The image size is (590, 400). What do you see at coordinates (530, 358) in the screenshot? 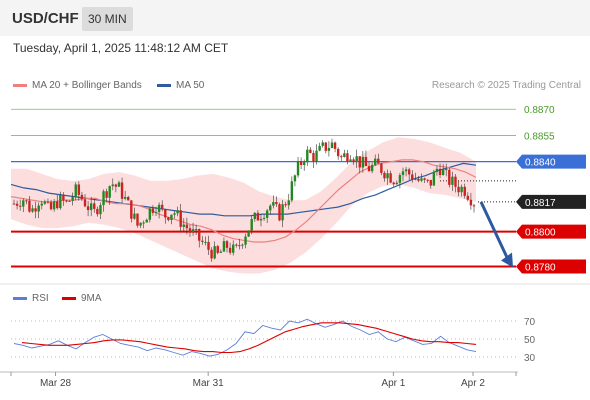
I see `rsi-tick-30: 30` at bounding box center [530, 358].